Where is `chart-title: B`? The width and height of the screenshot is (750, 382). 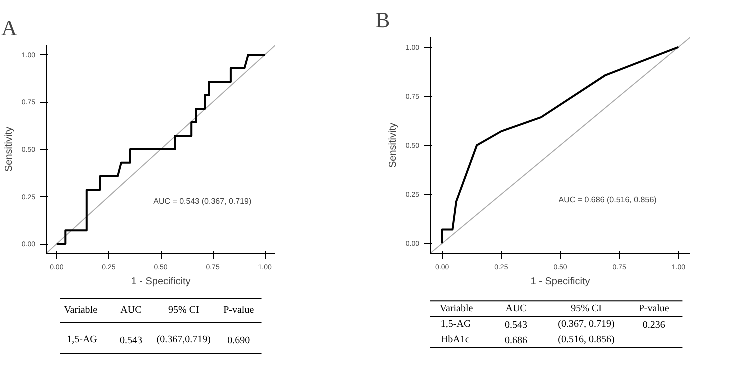
chart-title: B is located at coordinates (383, 20).